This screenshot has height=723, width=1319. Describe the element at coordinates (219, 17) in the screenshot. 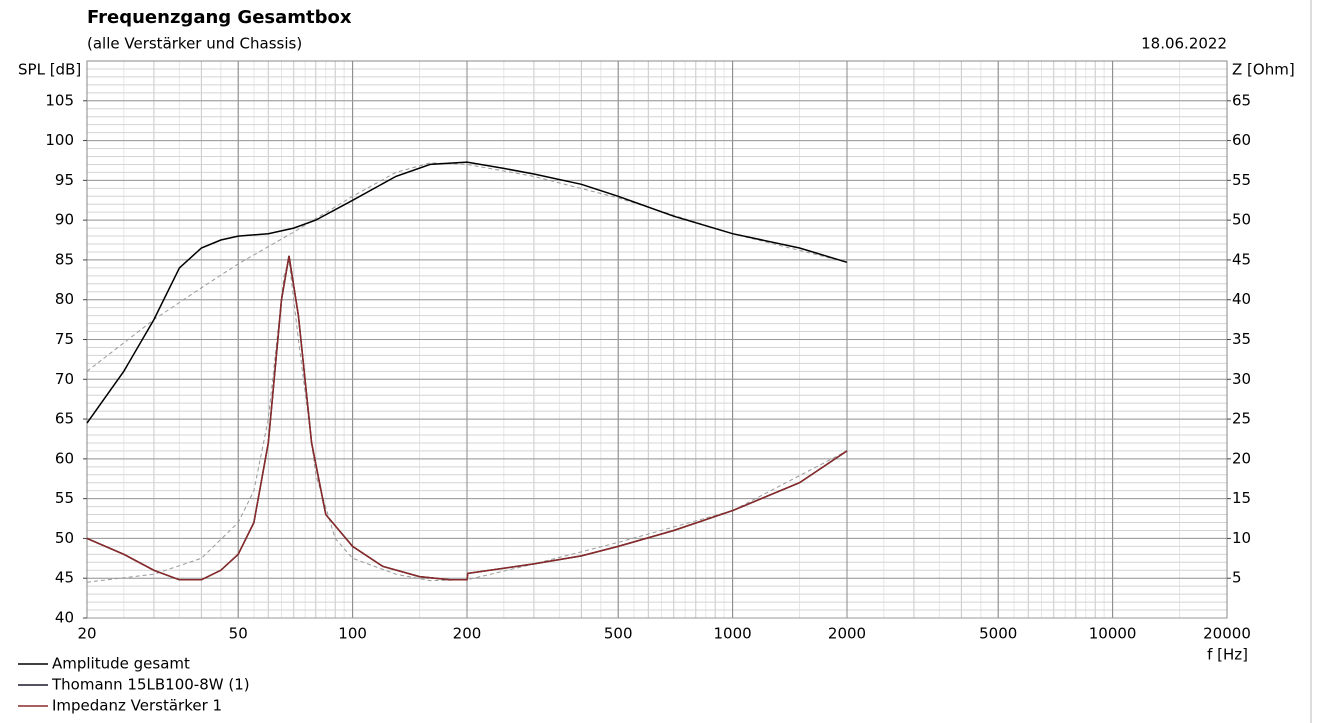

I see `chart-title: Frequenzgang Gesamtbox` at that location.